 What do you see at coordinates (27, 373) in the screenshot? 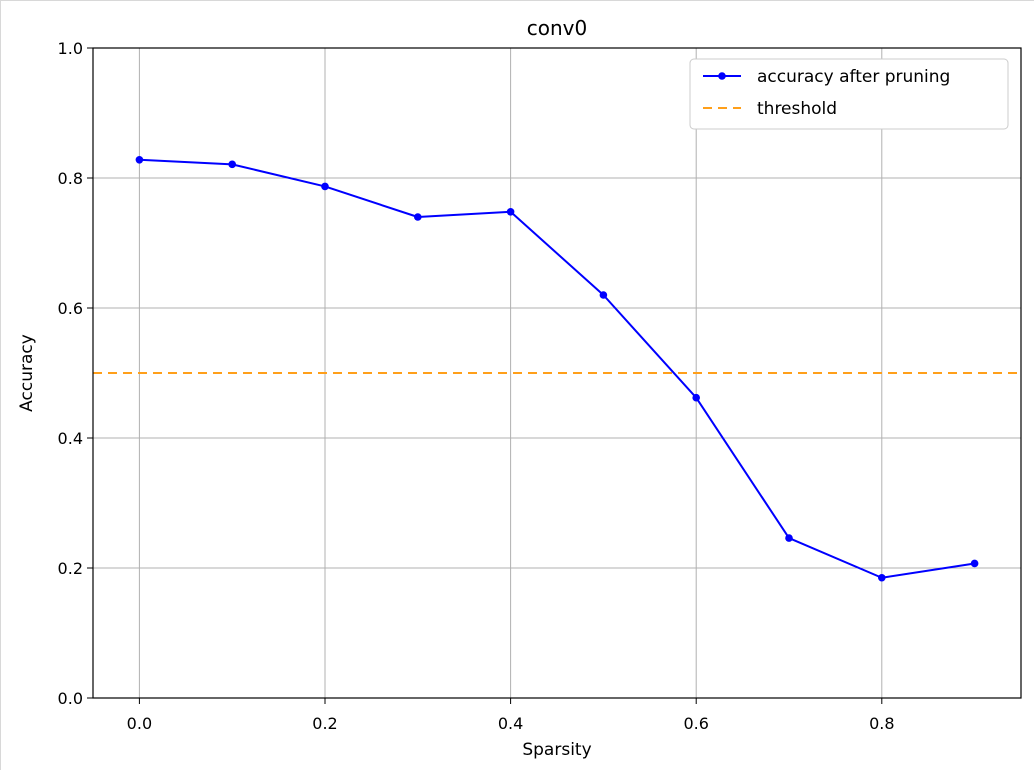
I see `y-axis-label: Accuracy` at bounding box center [27, 373].